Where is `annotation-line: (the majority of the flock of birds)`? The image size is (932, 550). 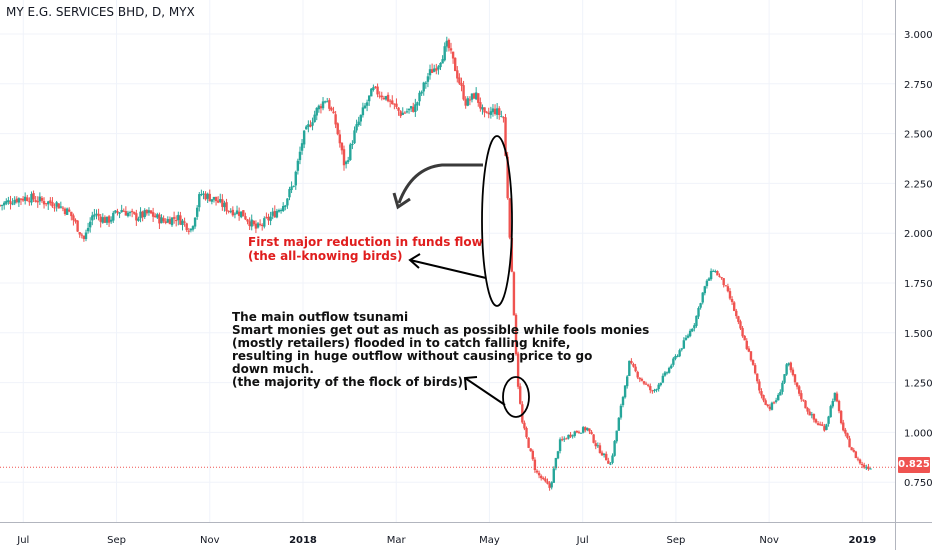
annotation-line: (the majority of the flock of birds) is located at coordinates (347, 382).